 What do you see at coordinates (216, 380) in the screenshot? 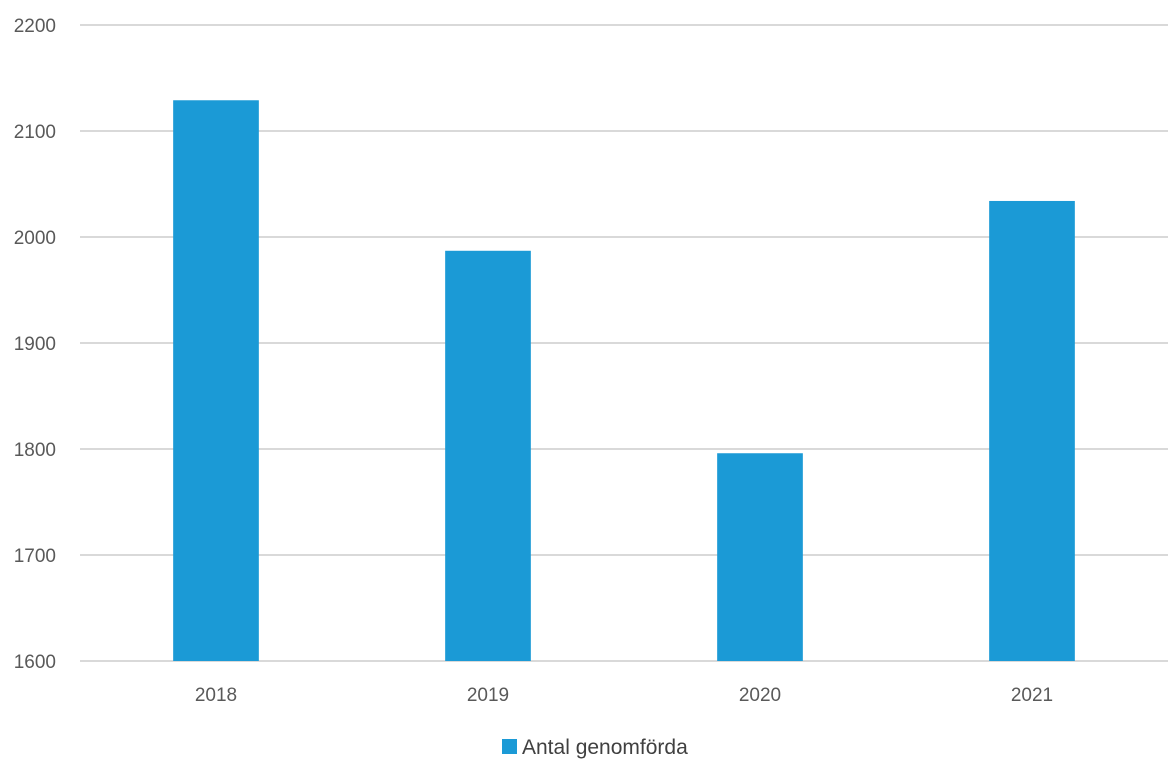
I see `bar-2018` at bounding box center [216, 380].